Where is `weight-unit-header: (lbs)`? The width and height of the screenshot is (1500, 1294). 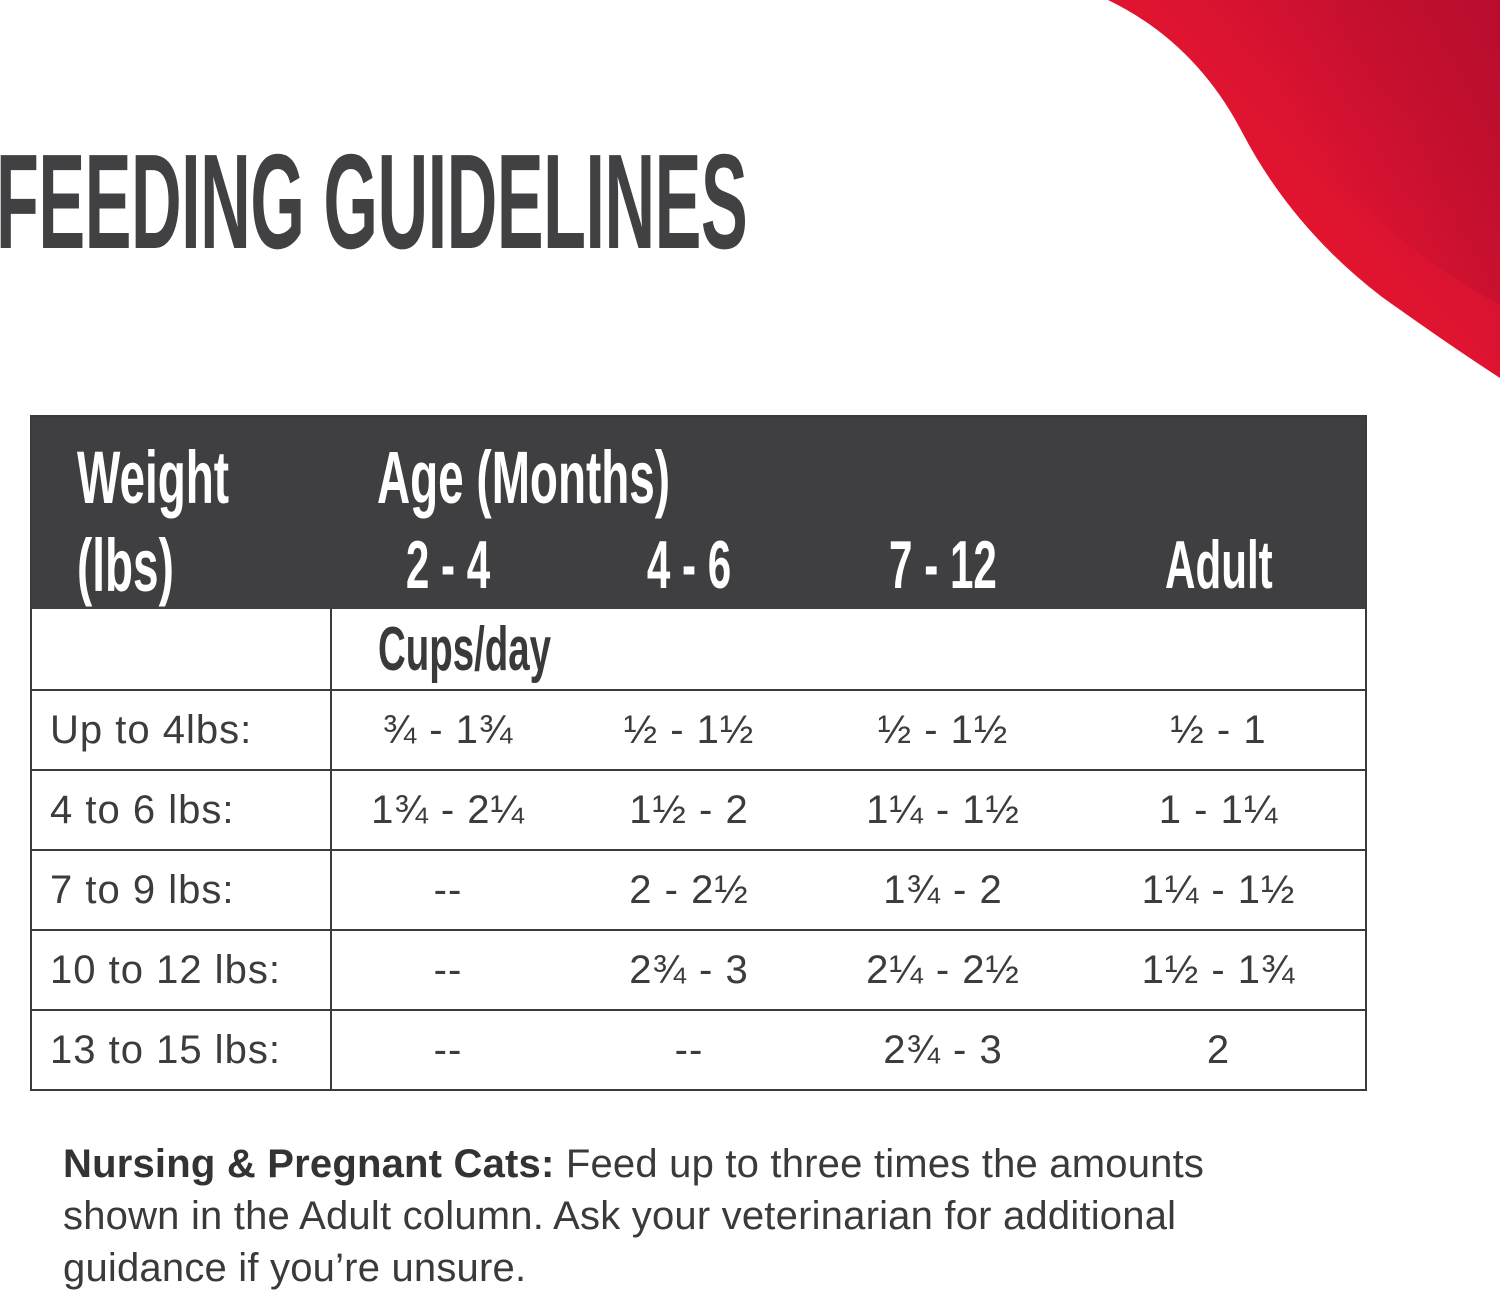 weight-unit-header: (lbs) is located at coordinates (182, 565).